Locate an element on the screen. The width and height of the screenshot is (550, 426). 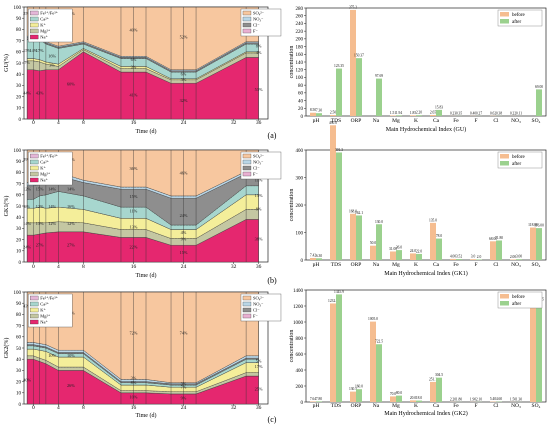
plot-frame is located at coordinates (426, 205).